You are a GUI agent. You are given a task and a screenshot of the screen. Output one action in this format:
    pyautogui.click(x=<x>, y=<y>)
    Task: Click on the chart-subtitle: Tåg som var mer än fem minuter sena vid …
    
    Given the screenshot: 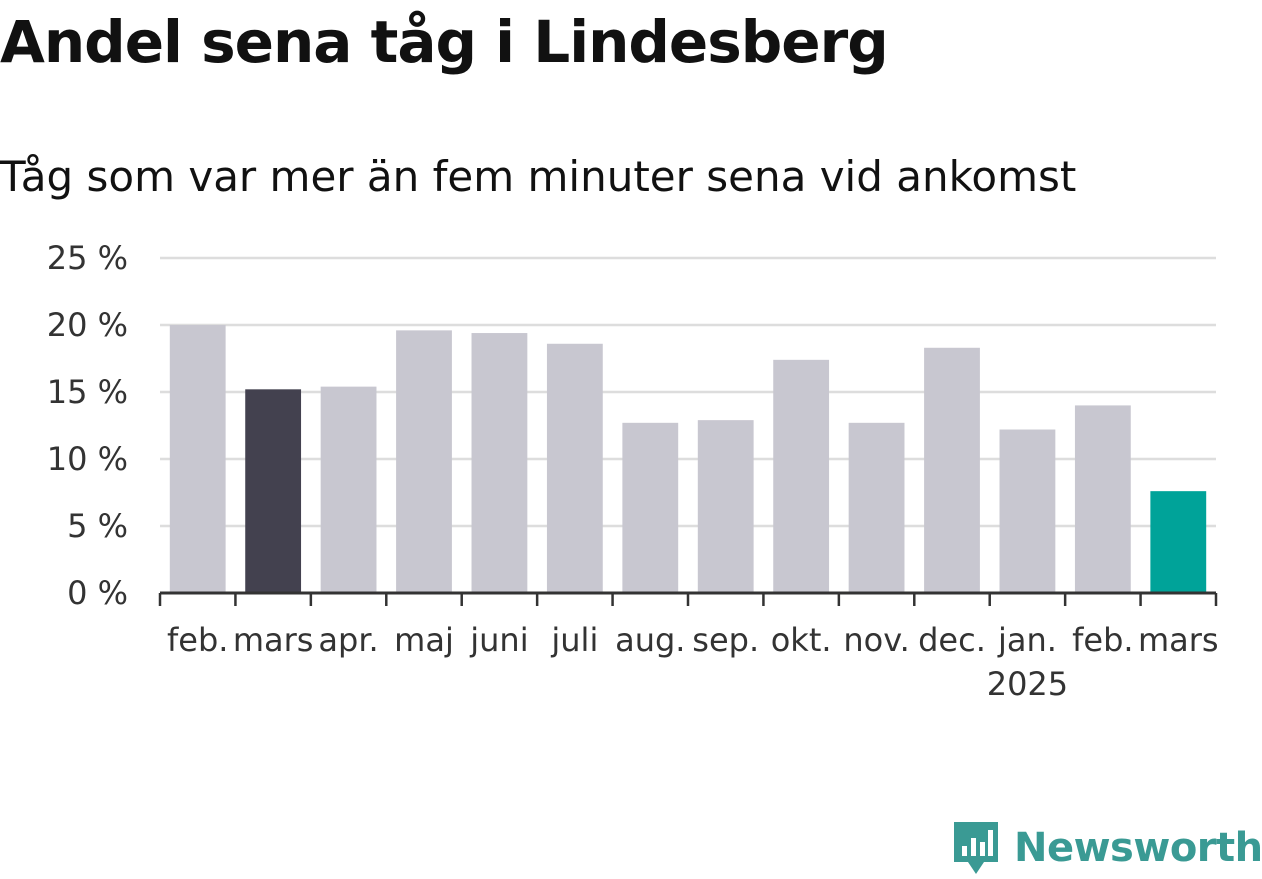 What is the action you would take?
    pyautogui.click(x=538, y=176)
    